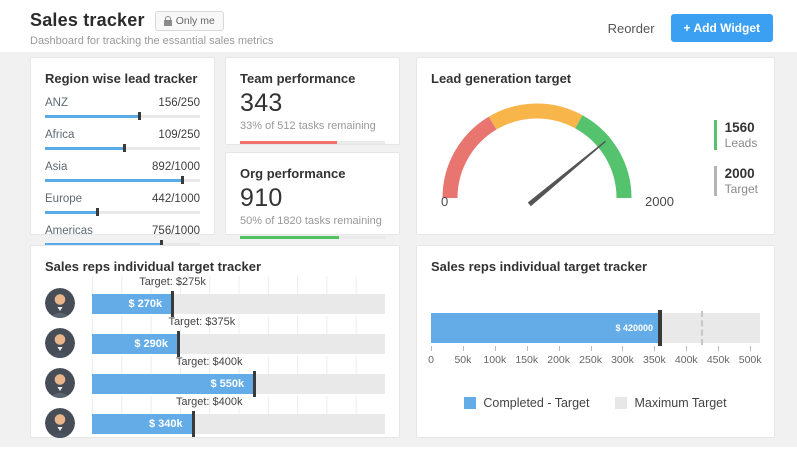  What do you see at coordinates (469, 157) in the screenshot?
I see `gauge-segment-low` at bounding box center [469, 157].